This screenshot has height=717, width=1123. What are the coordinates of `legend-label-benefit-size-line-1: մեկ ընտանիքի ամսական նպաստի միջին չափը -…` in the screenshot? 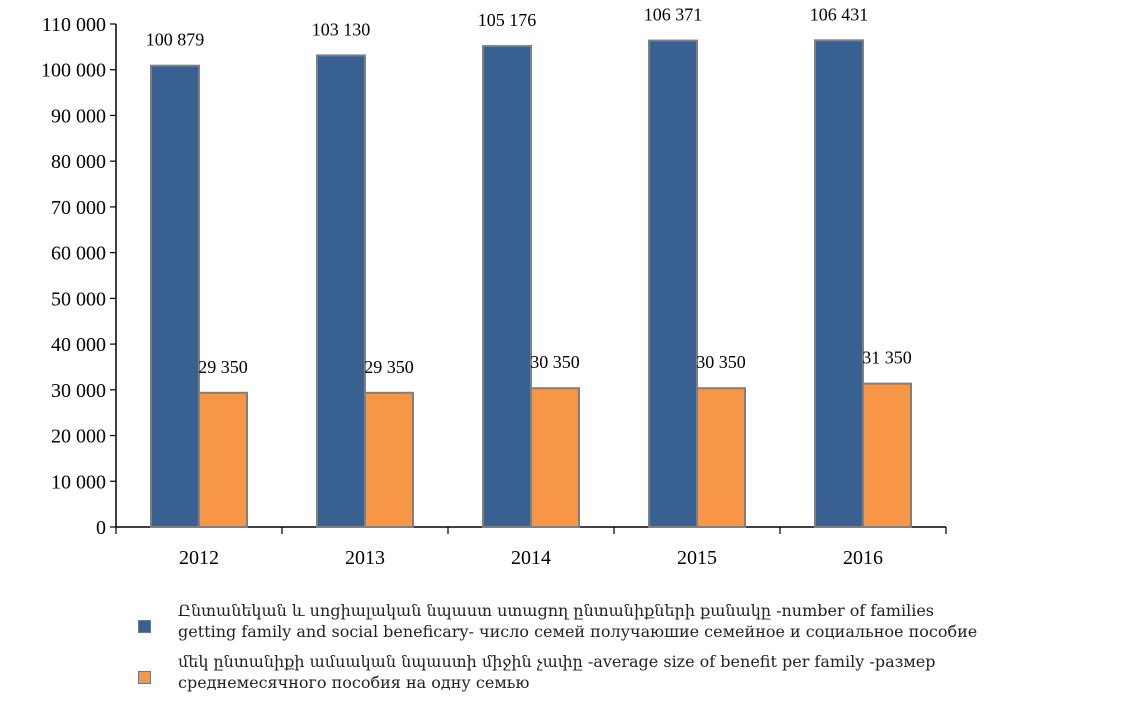 It's located at (557, 661).